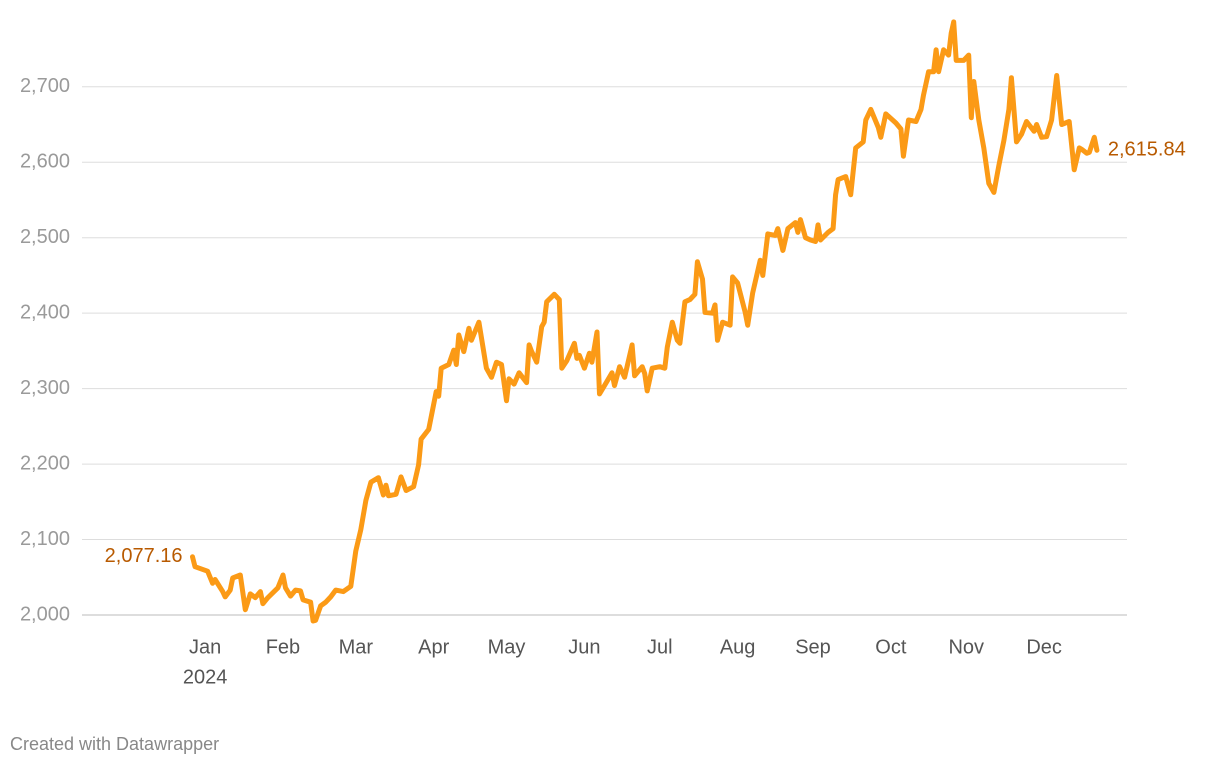 The image size is (1220, 768). I want to click on x-tick-label: Feb, so click(283, 647).